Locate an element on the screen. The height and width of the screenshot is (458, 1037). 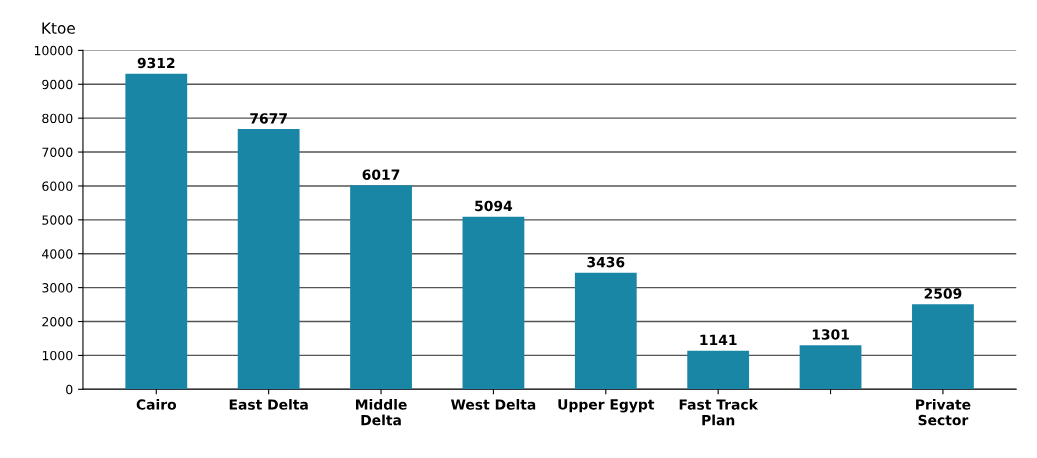
y-tick-label: 0 is located at coordinates (69, 389).